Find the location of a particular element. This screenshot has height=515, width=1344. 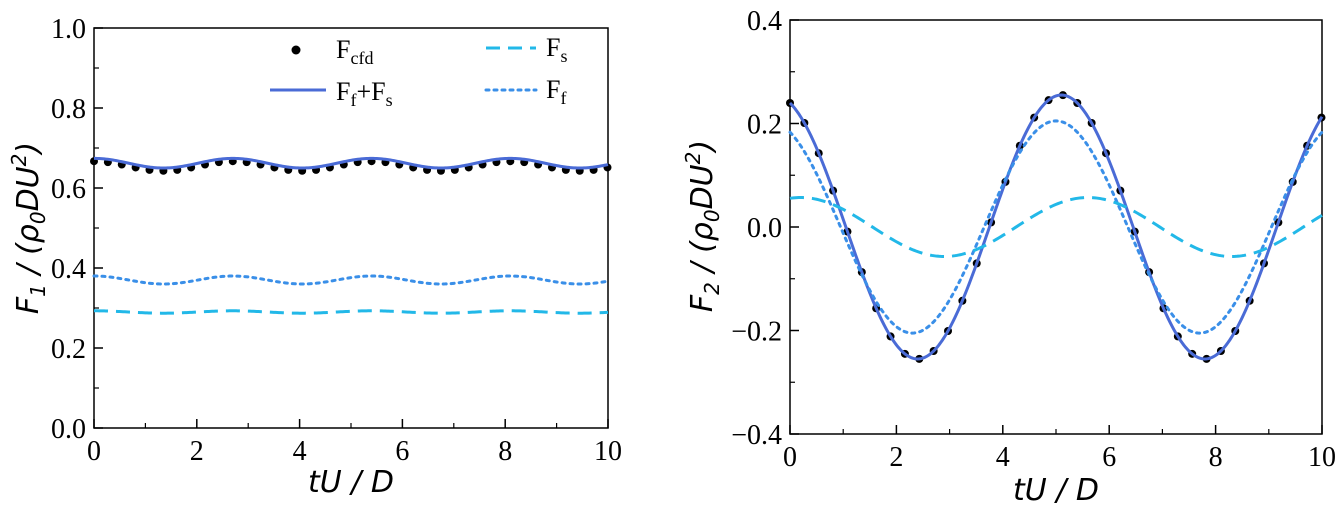

left-x-tick-label: 2 is located at coordinates (197, 451).